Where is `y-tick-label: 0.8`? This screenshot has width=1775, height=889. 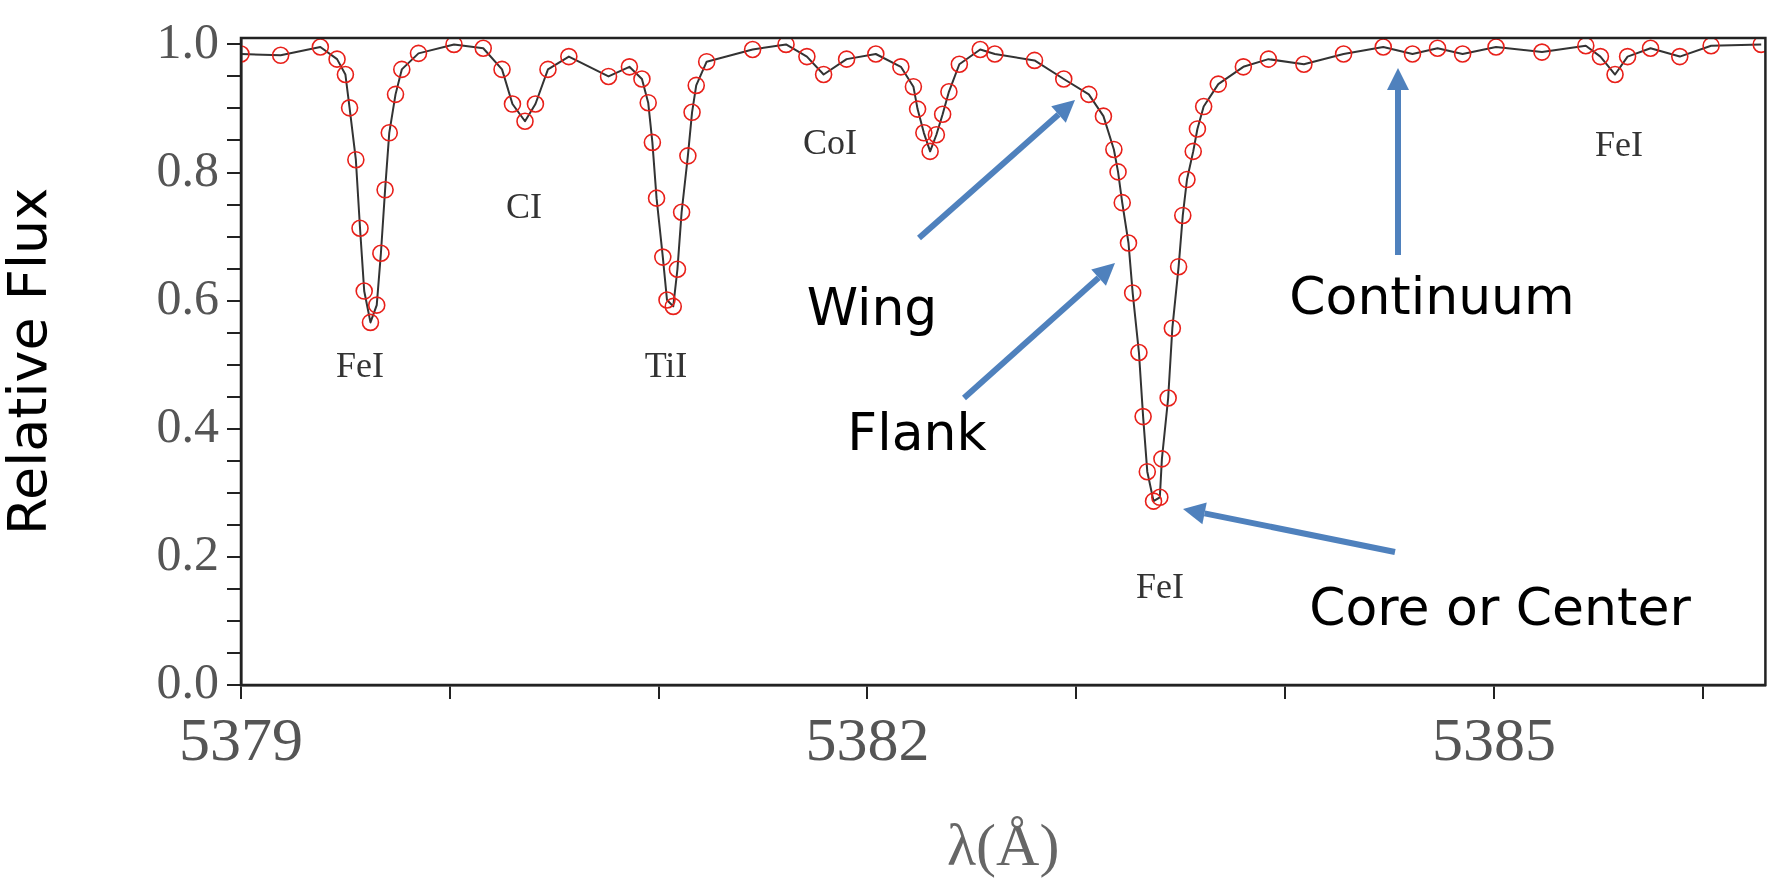 y-tick-label: 0.8 is located at coordinates (187, 168).